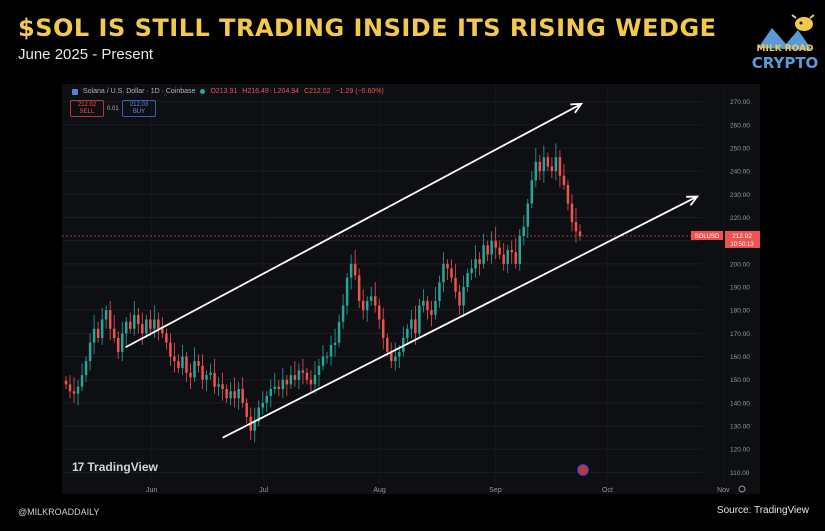 This screenshot has width=825, height=531. Describe the element at coordinates (317, 91) in the screenshot. I see `ohlc-close: C212.02` at that location.